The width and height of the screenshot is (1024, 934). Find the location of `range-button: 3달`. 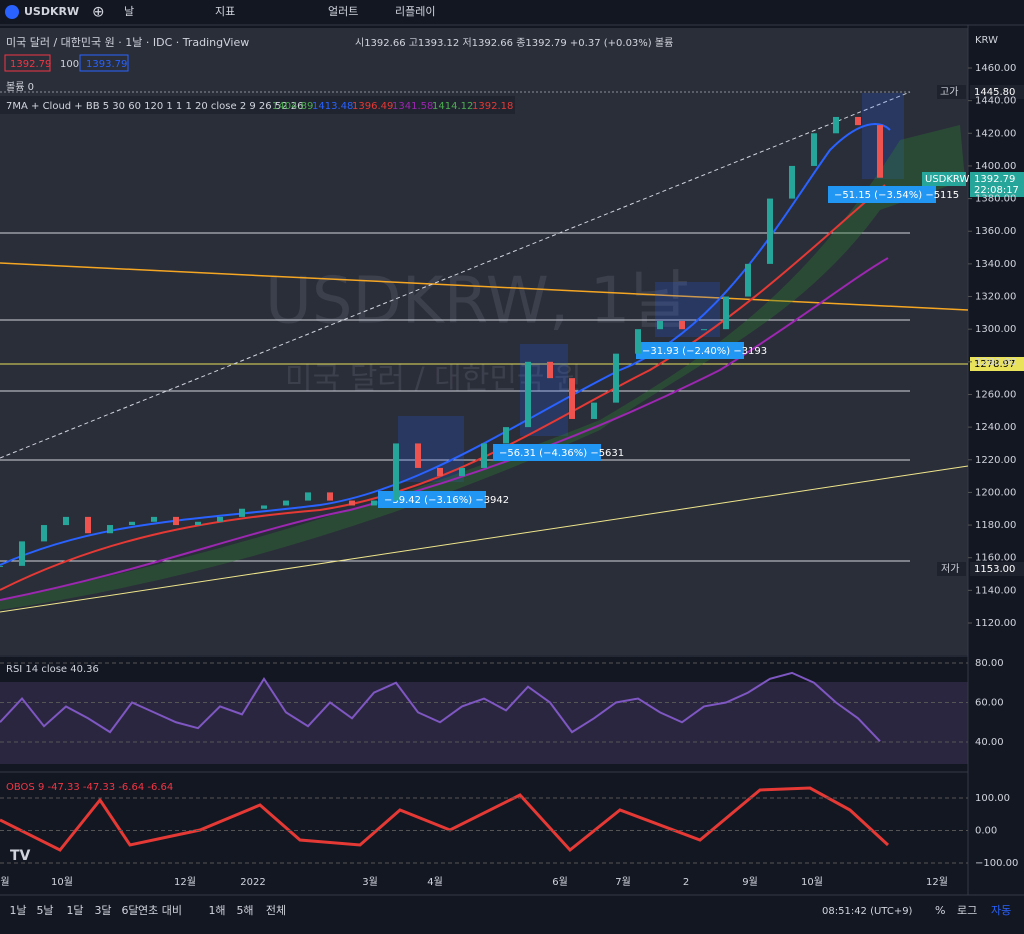

range-button: 3달 is located at coordinates (102, 910).